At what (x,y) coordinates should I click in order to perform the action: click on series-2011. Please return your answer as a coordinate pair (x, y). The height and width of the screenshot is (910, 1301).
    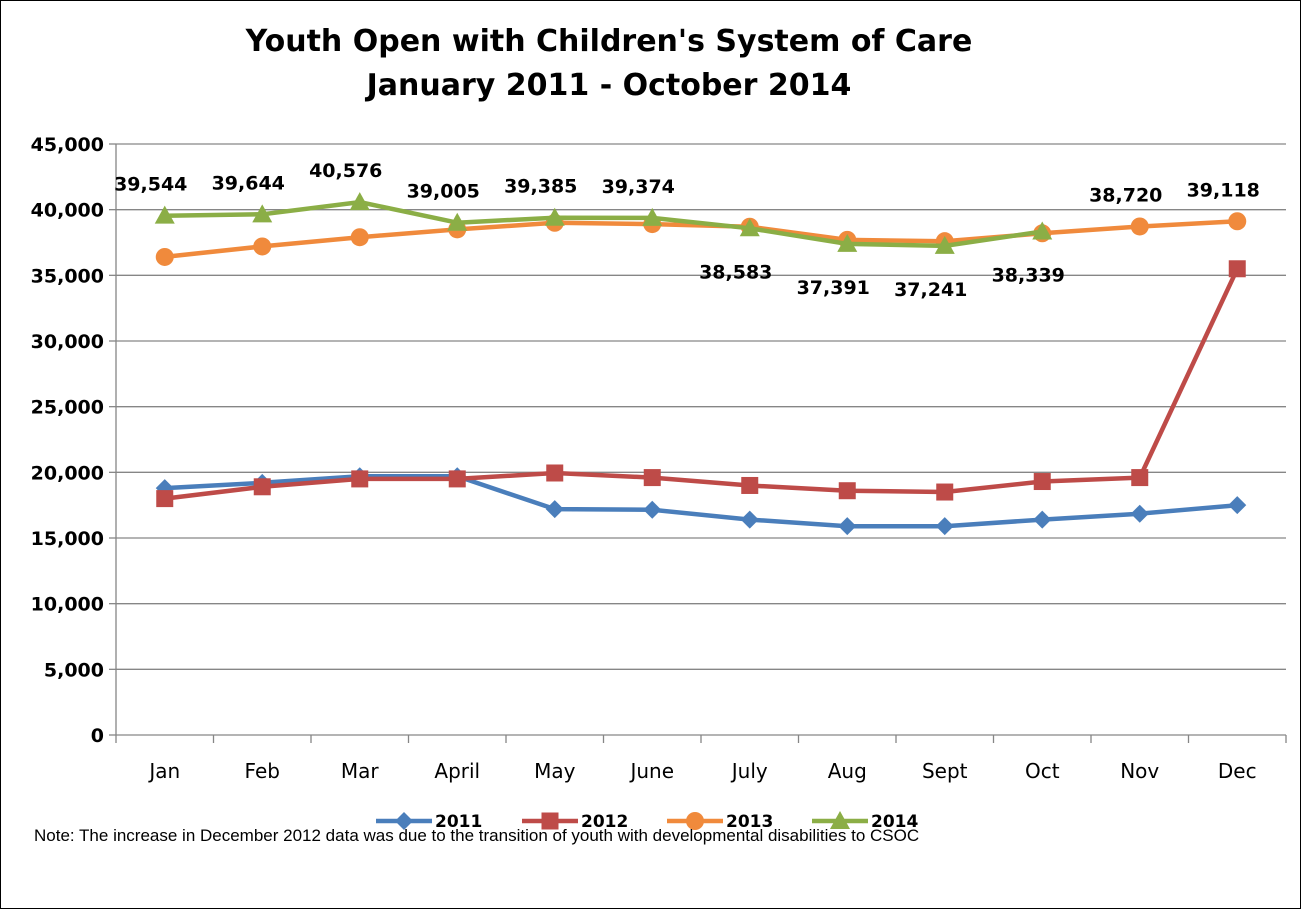
    Looking at the image, I should click on (701, 501).